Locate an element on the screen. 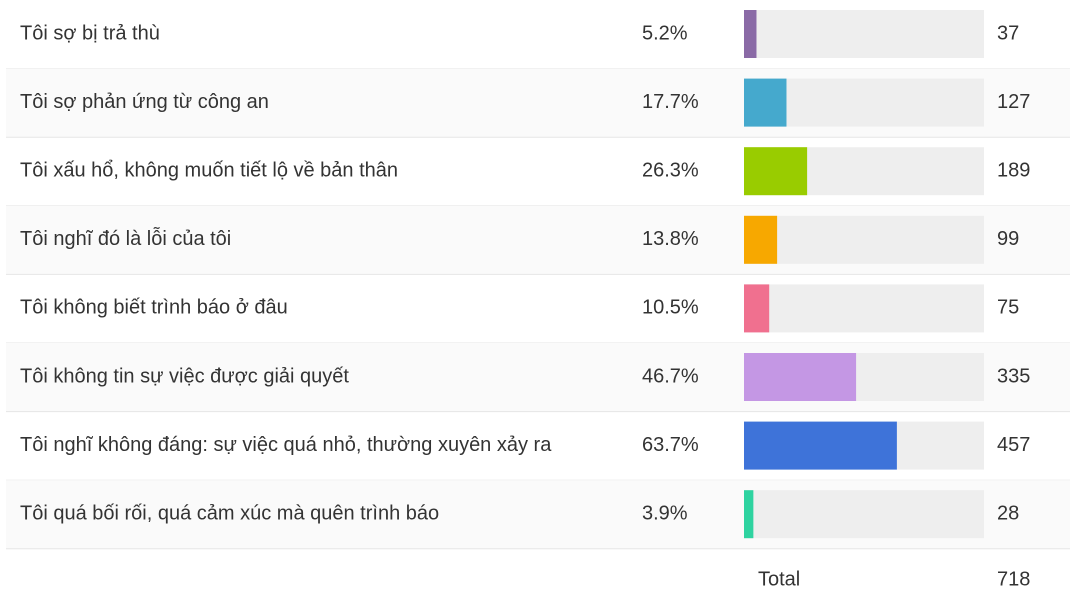 This screenshot has width=1070, height=593. category-label: Tôi không biết trình báo ở đâu is located at coordinates (154, 308).